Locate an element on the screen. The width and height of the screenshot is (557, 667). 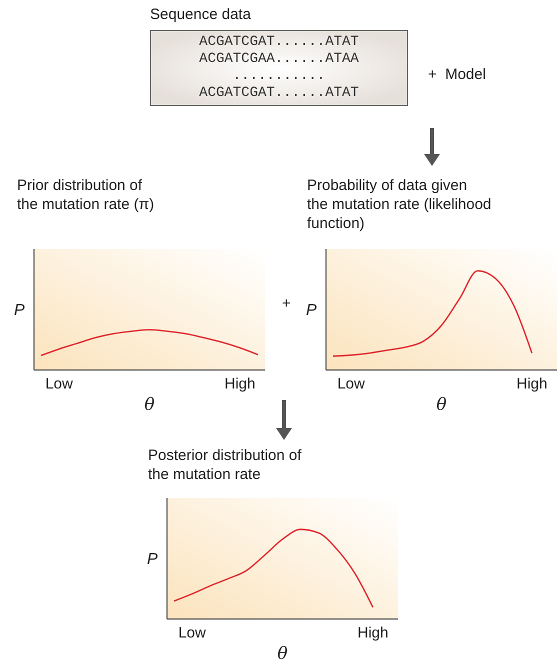
text: + Model is located at coordinates (457, 74).